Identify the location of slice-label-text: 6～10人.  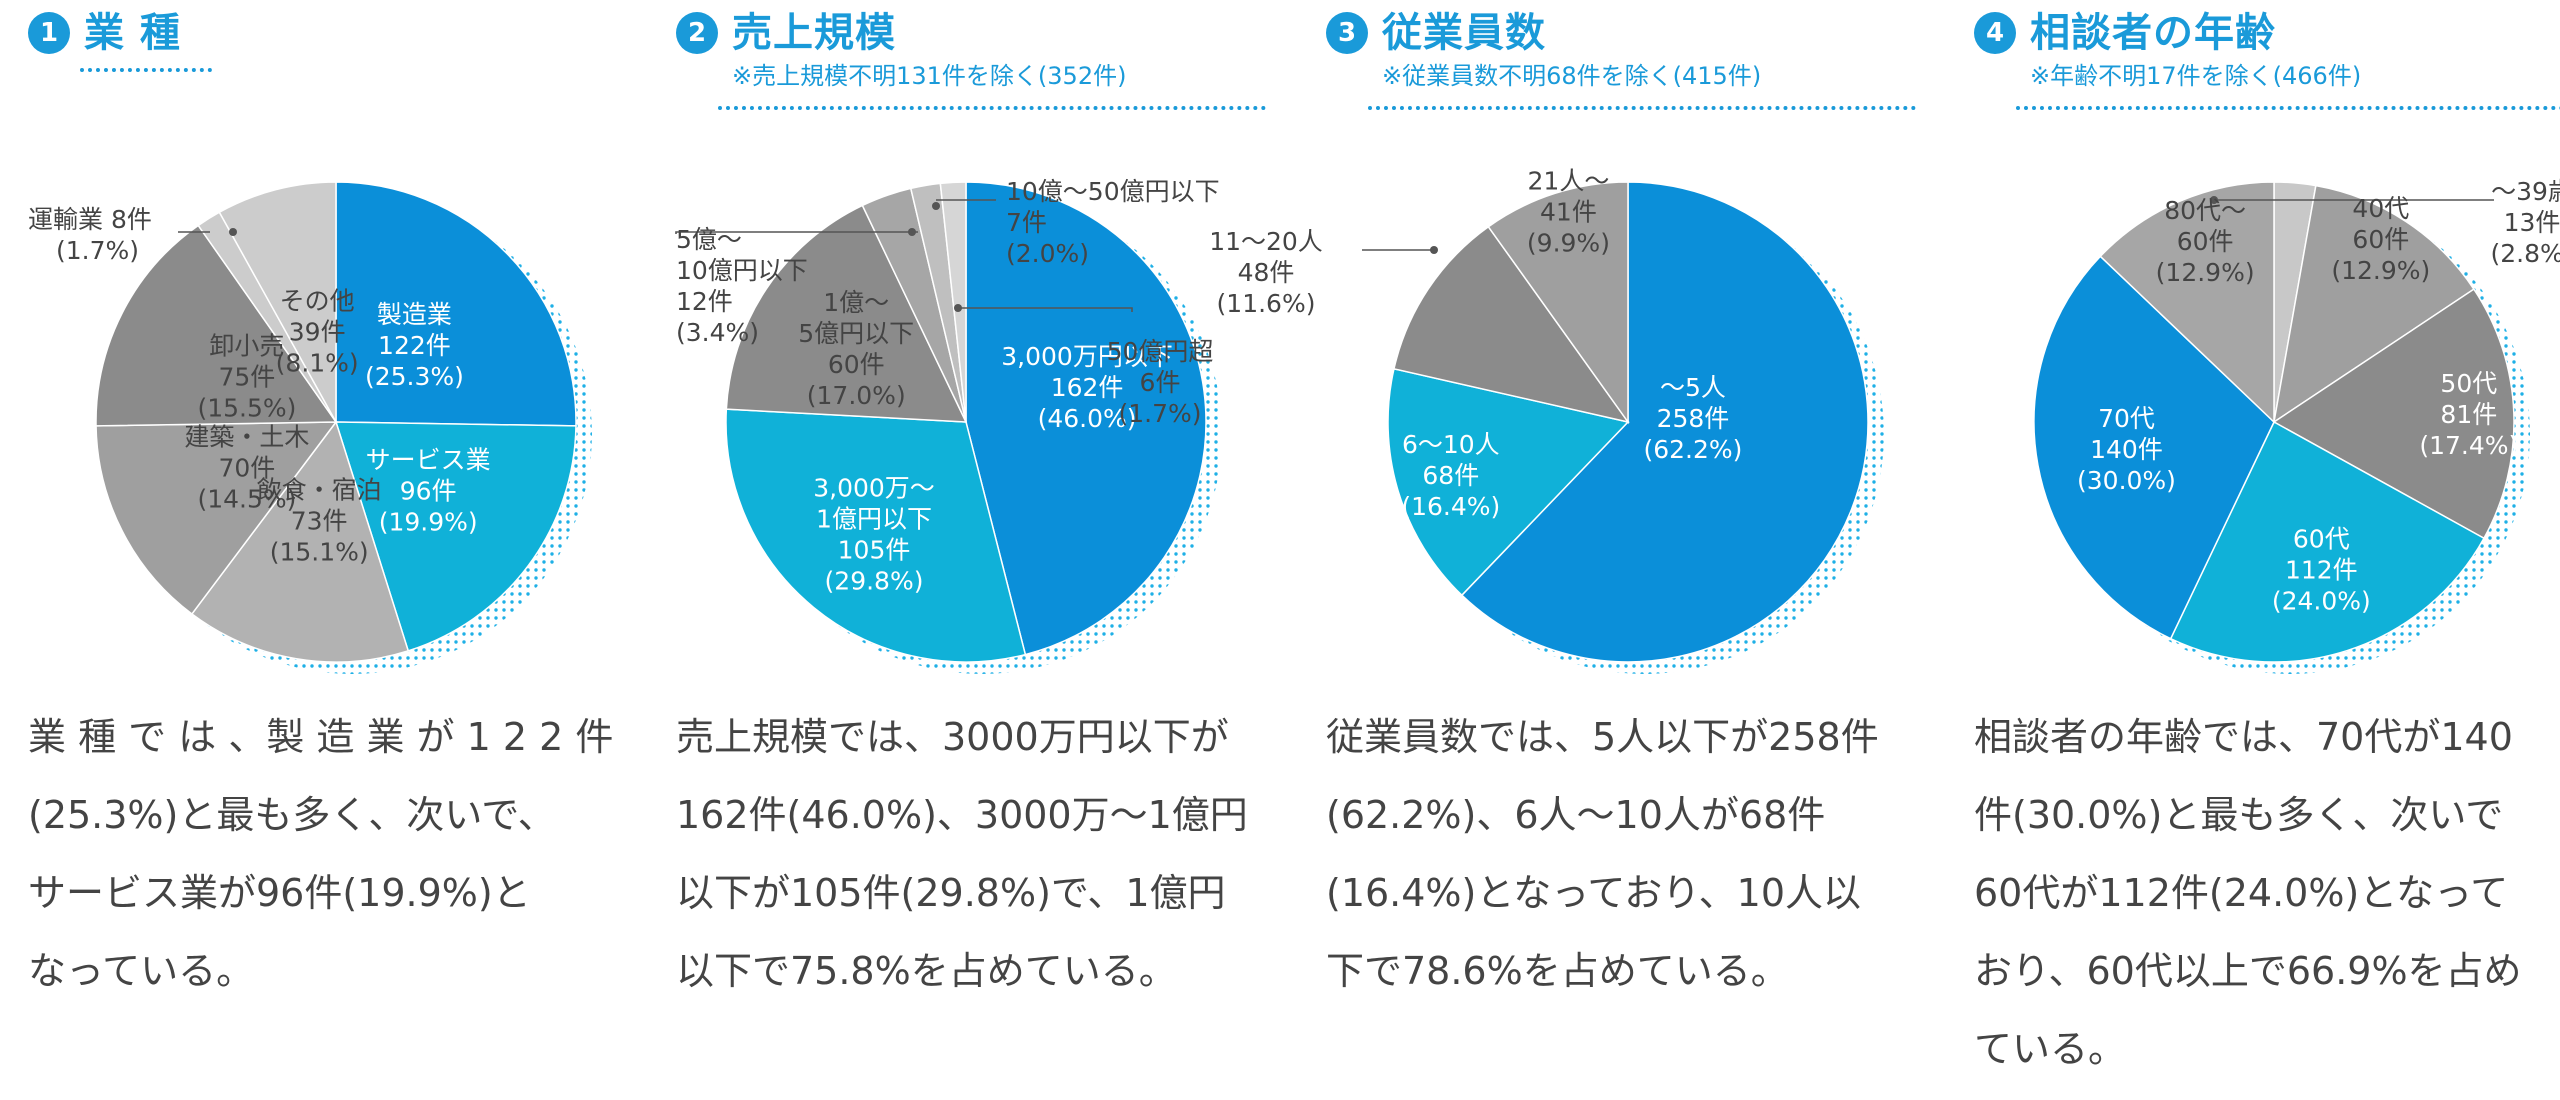
(1451, 444).